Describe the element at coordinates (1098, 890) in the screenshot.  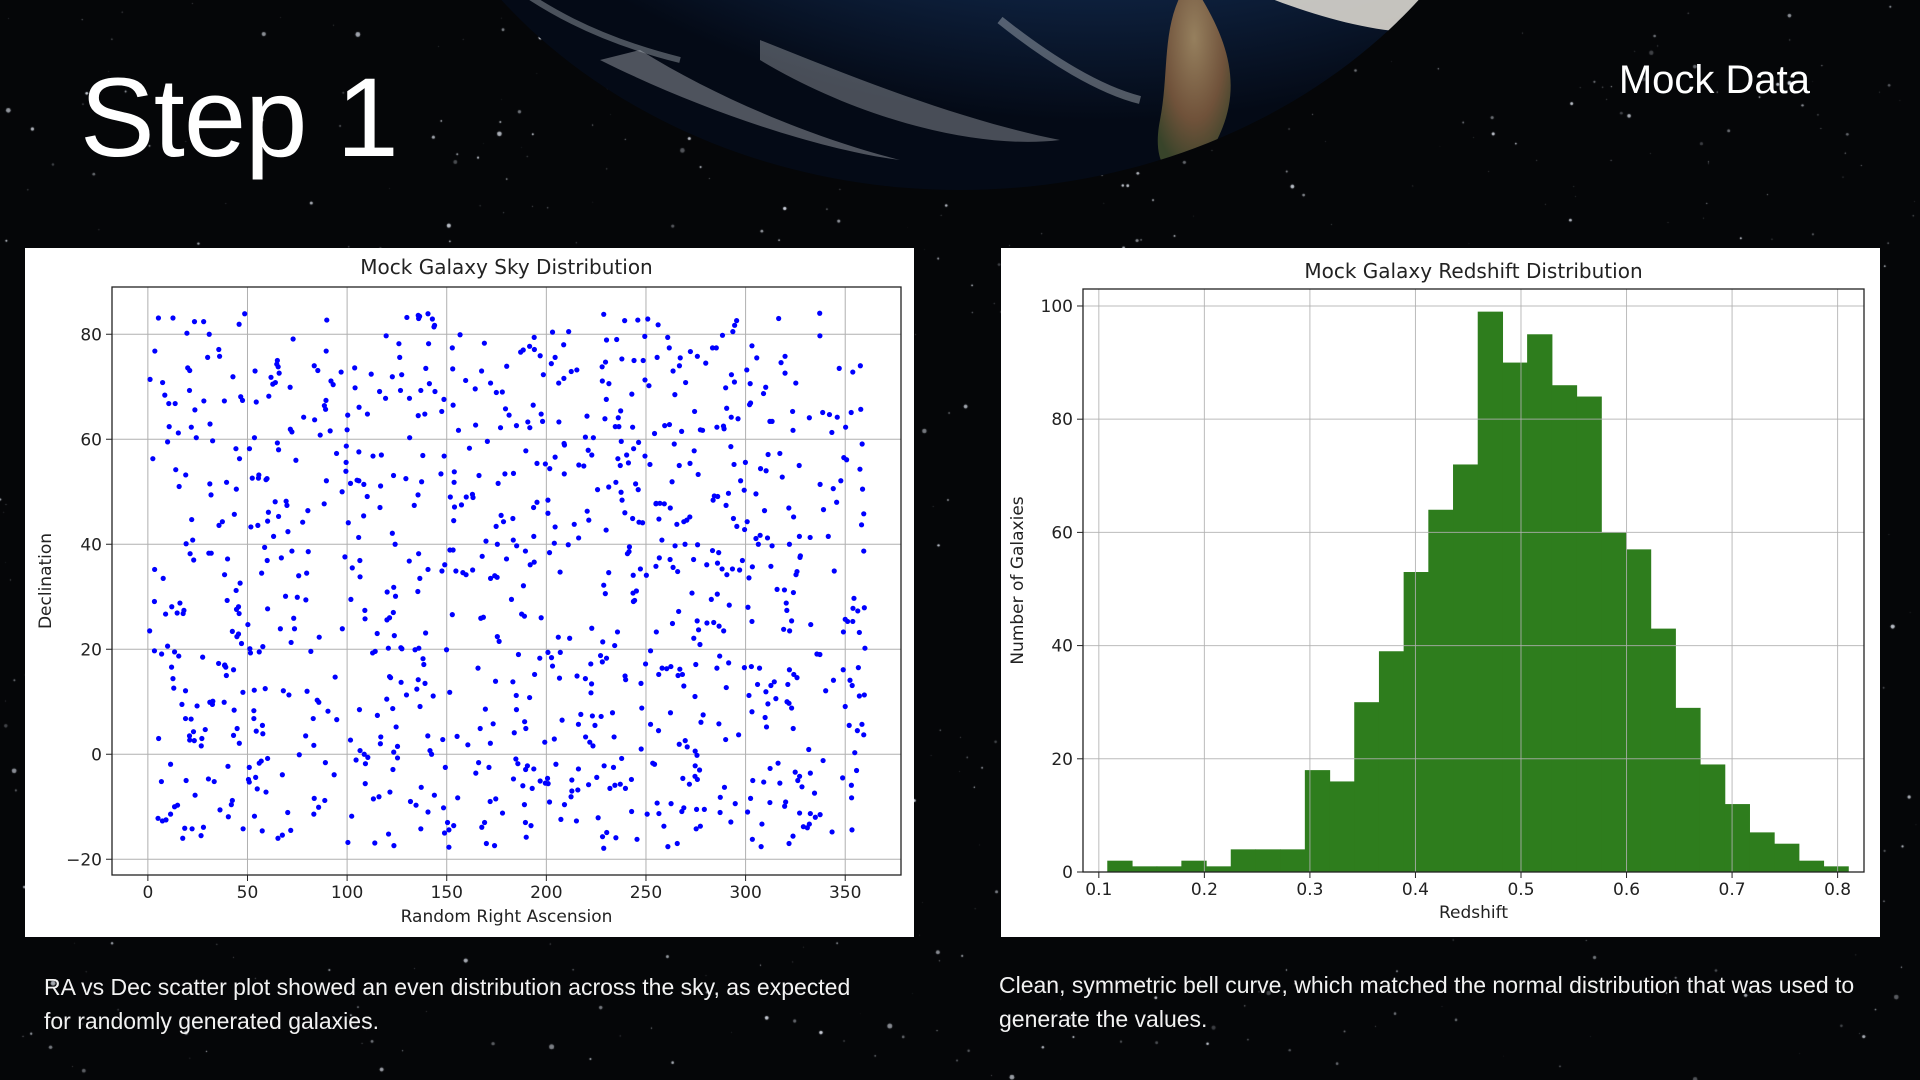
I see `x-tick-label: 0.1` at that location.